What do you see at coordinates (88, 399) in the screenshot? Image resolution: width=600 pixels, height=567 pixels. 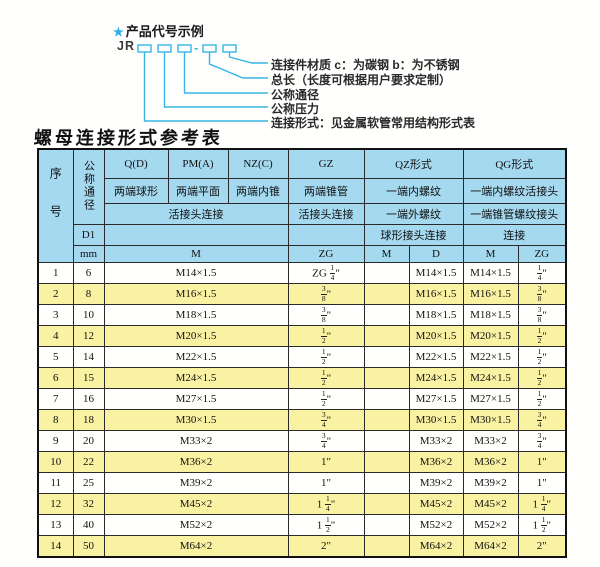 I see `cell-dn: 16` at bounding box center [88, 399].